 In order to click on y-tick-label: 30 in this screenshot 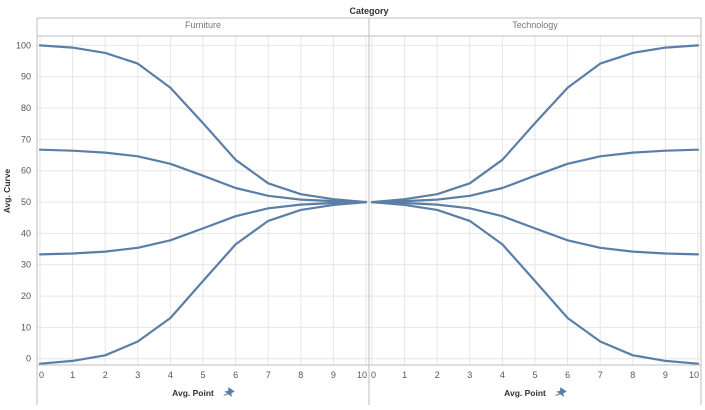, I will do `click(26, 265)`.